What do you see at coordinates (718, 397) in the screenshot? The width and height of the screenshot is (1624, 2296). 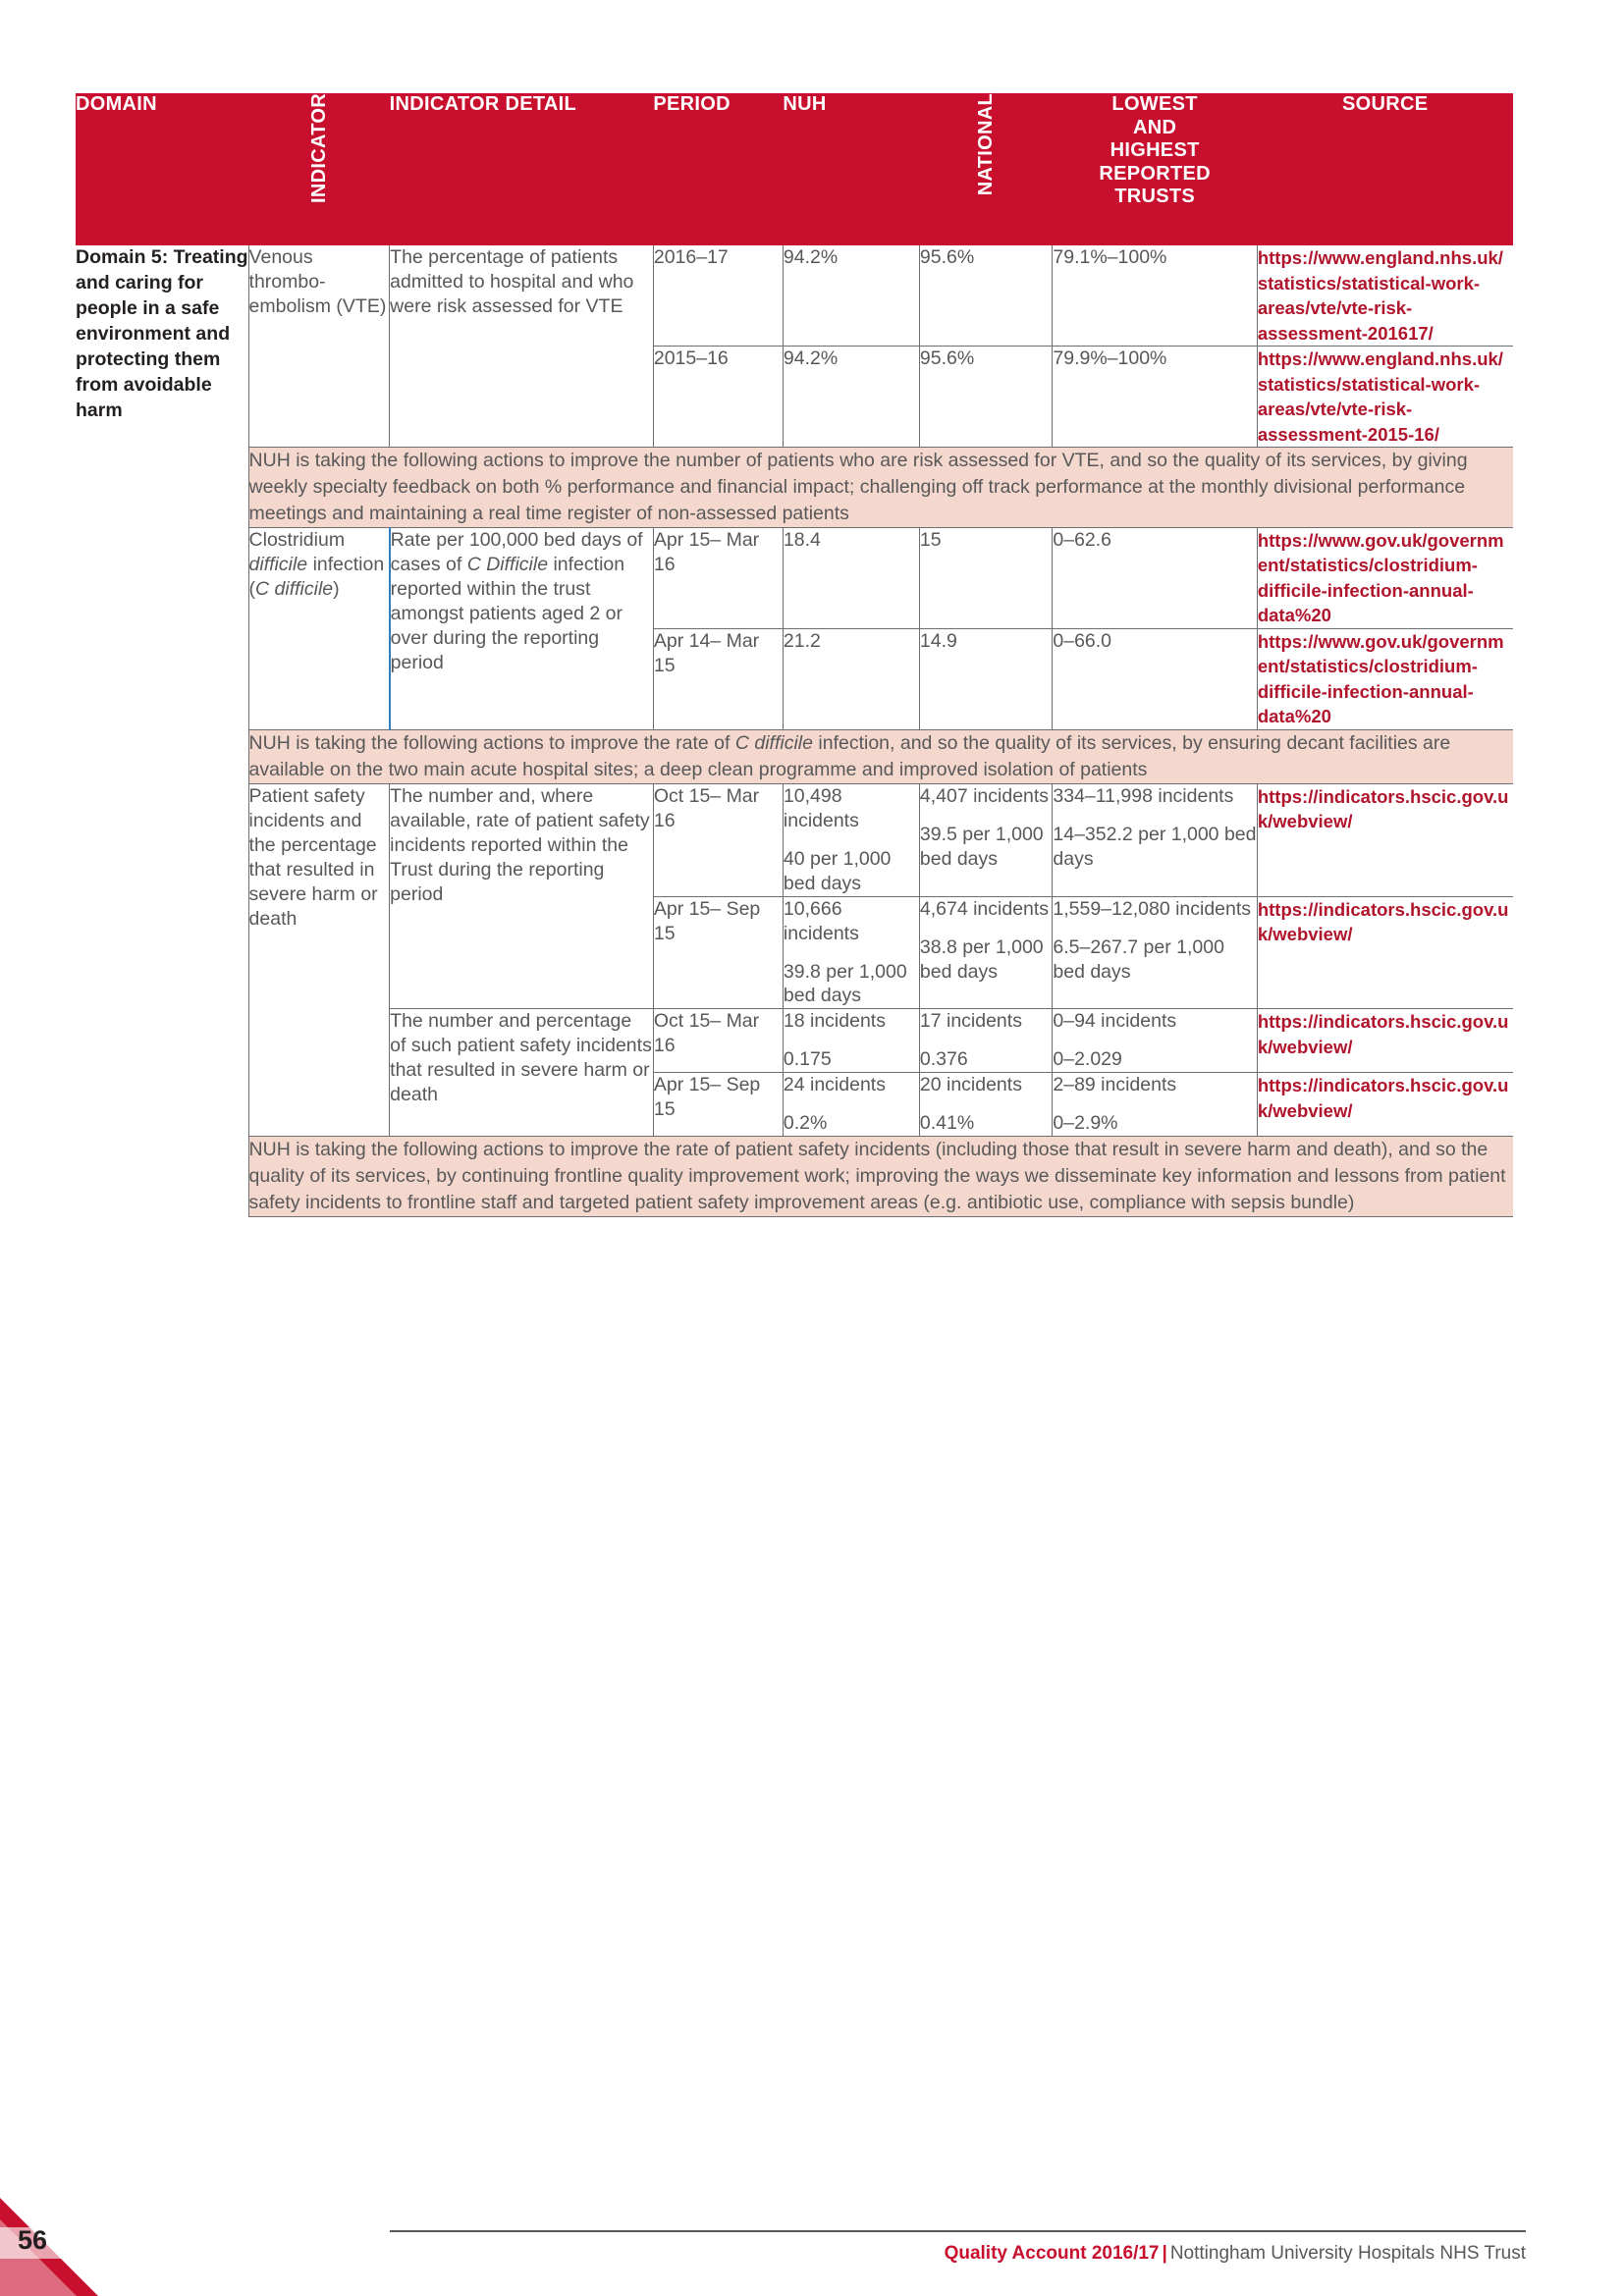 I see `period-cell: 2015–16` at bounding box center [718, 397].